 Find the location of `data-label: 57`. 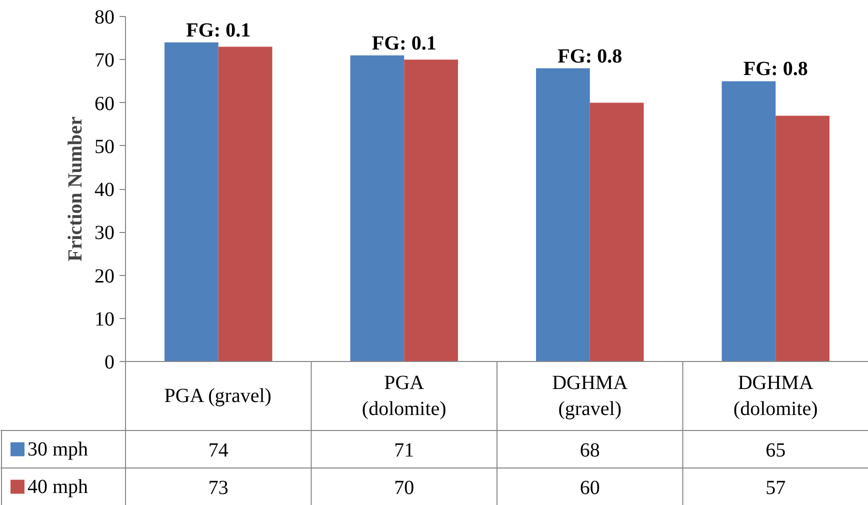

data-label: 57 is located at coordinates (776, 487).